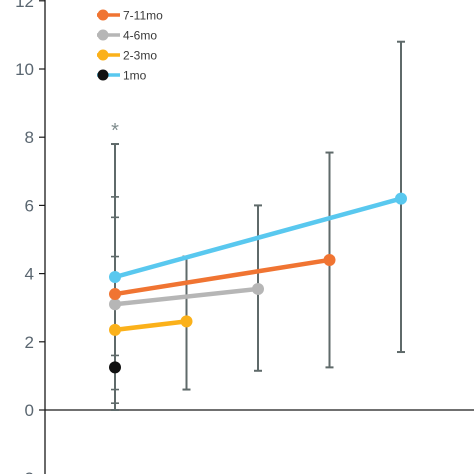 The height and width of the screenshot is (474, 474). Describe the element at coordinates (130, 46) in the screenshot. I see `legend: 7-11mo 4-6mo 2-3mo 1mo` at that location.